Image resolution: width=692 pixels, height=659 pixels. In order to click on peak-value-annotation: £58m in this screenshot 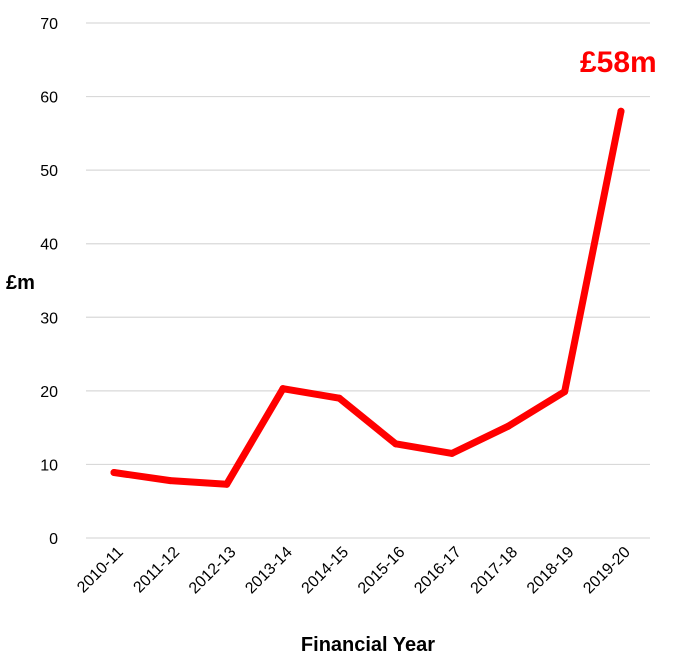, I will do `click(618, 62)`.